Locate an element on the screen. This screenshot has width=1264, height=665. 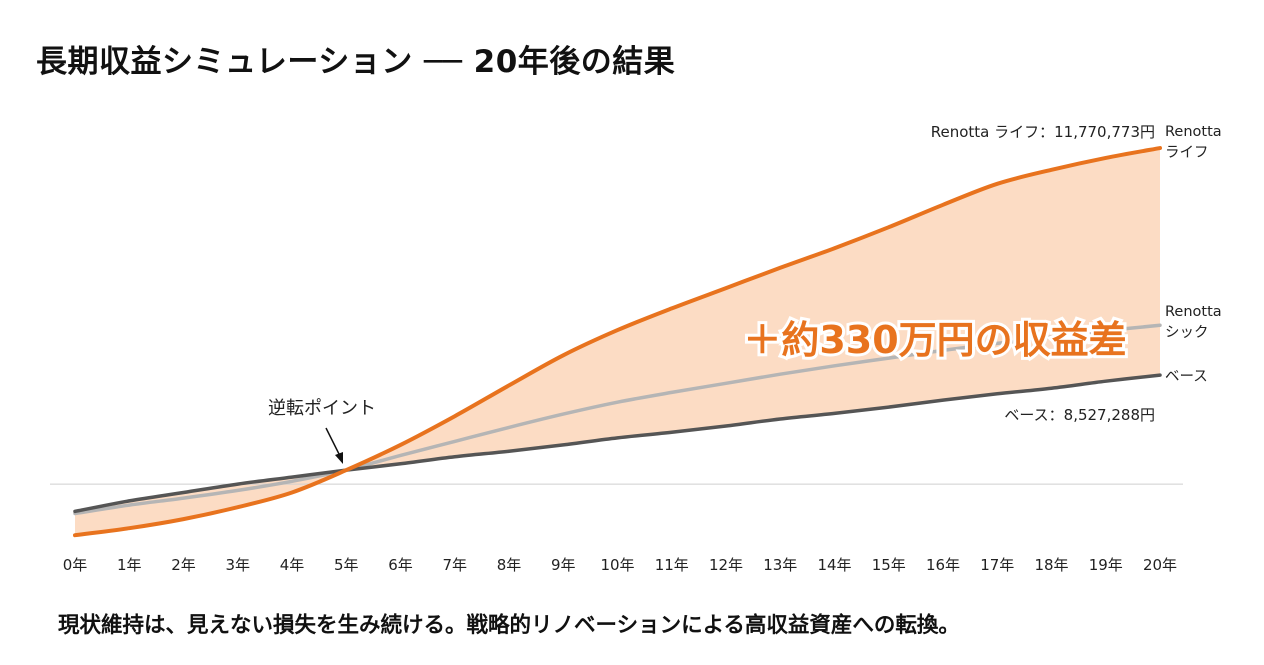
x-tick-label: 3年 is located at coordinates (237, 565).